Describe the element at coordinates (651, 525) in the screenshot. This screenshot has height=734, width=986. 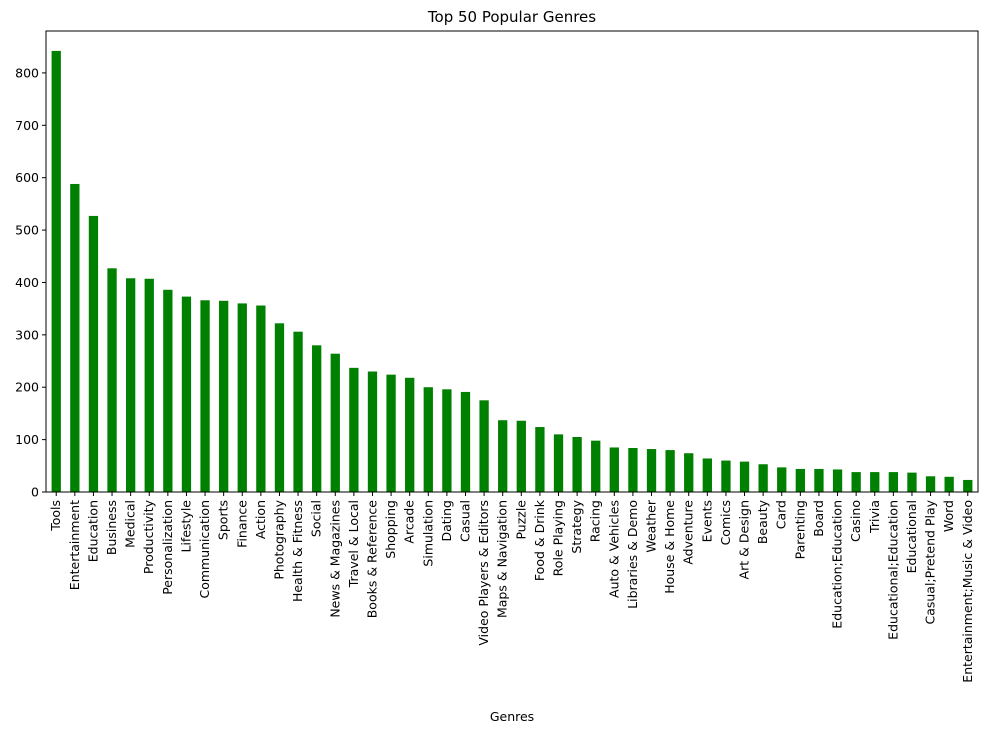
I see `x-tick-label-32: Weather` at that location.